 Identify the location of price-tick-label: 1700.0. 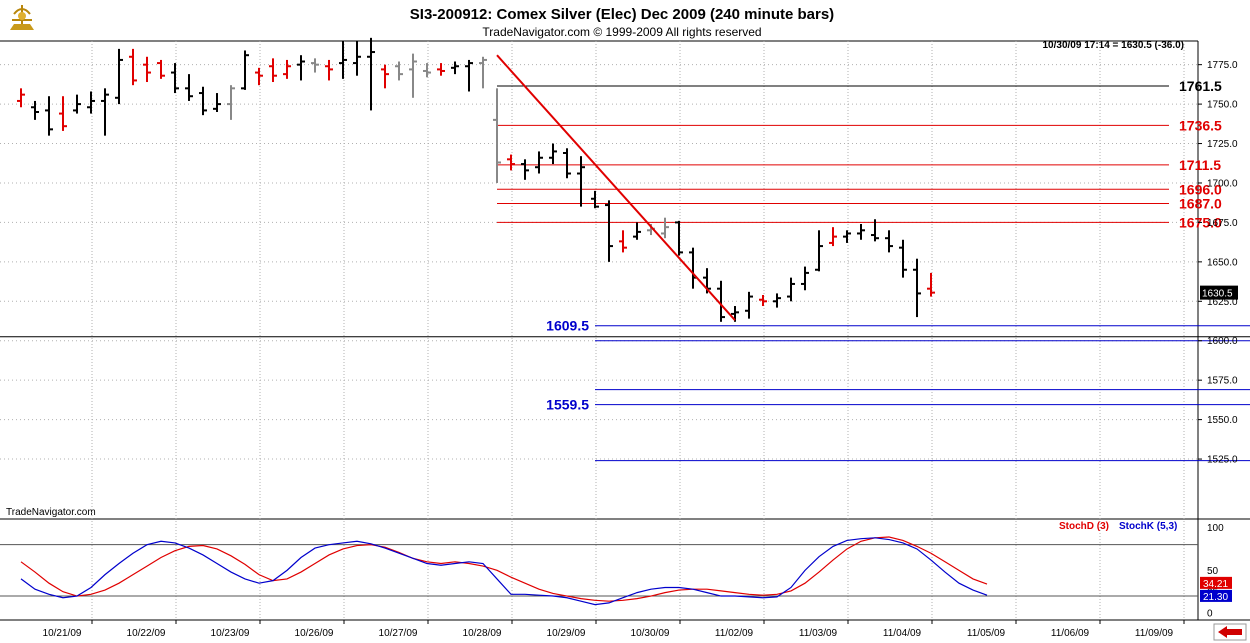
(1222, 183).